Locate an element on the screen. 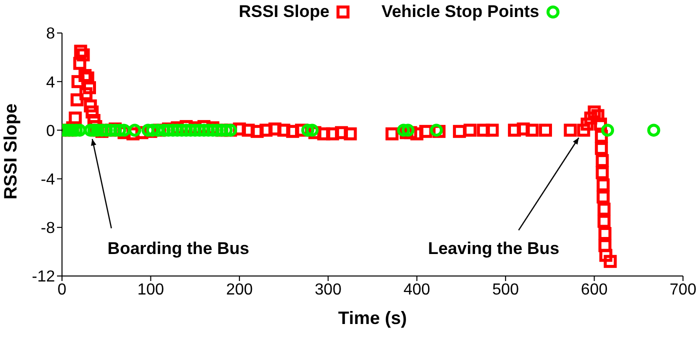 The image size is (696, 338). legend-label: RSSI Slope is located at coordinates (284, 12).